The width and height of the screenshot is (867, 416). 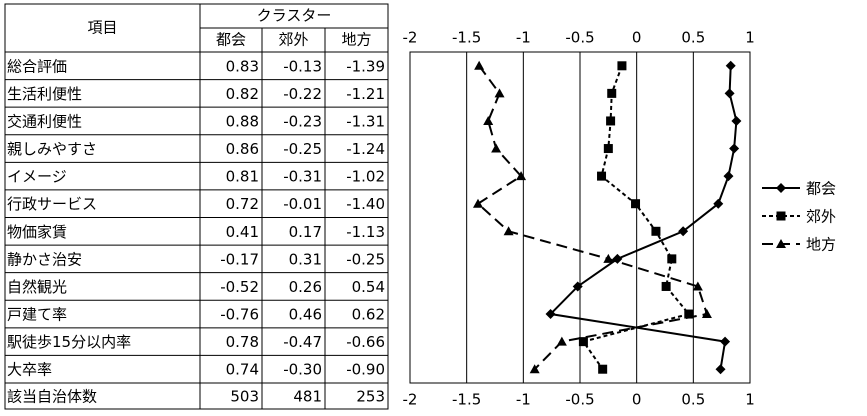 I want to click on table-cell: -1.31, so click(x=365, y=121).